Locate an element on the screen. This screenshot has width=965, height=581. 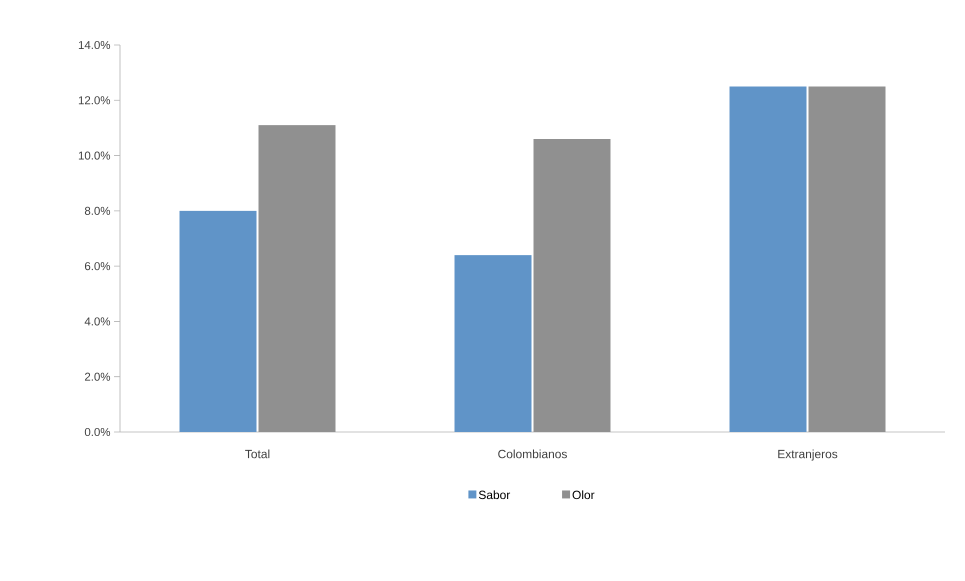
y-tick-label: 14.0% is located at coordinates (94, 45).